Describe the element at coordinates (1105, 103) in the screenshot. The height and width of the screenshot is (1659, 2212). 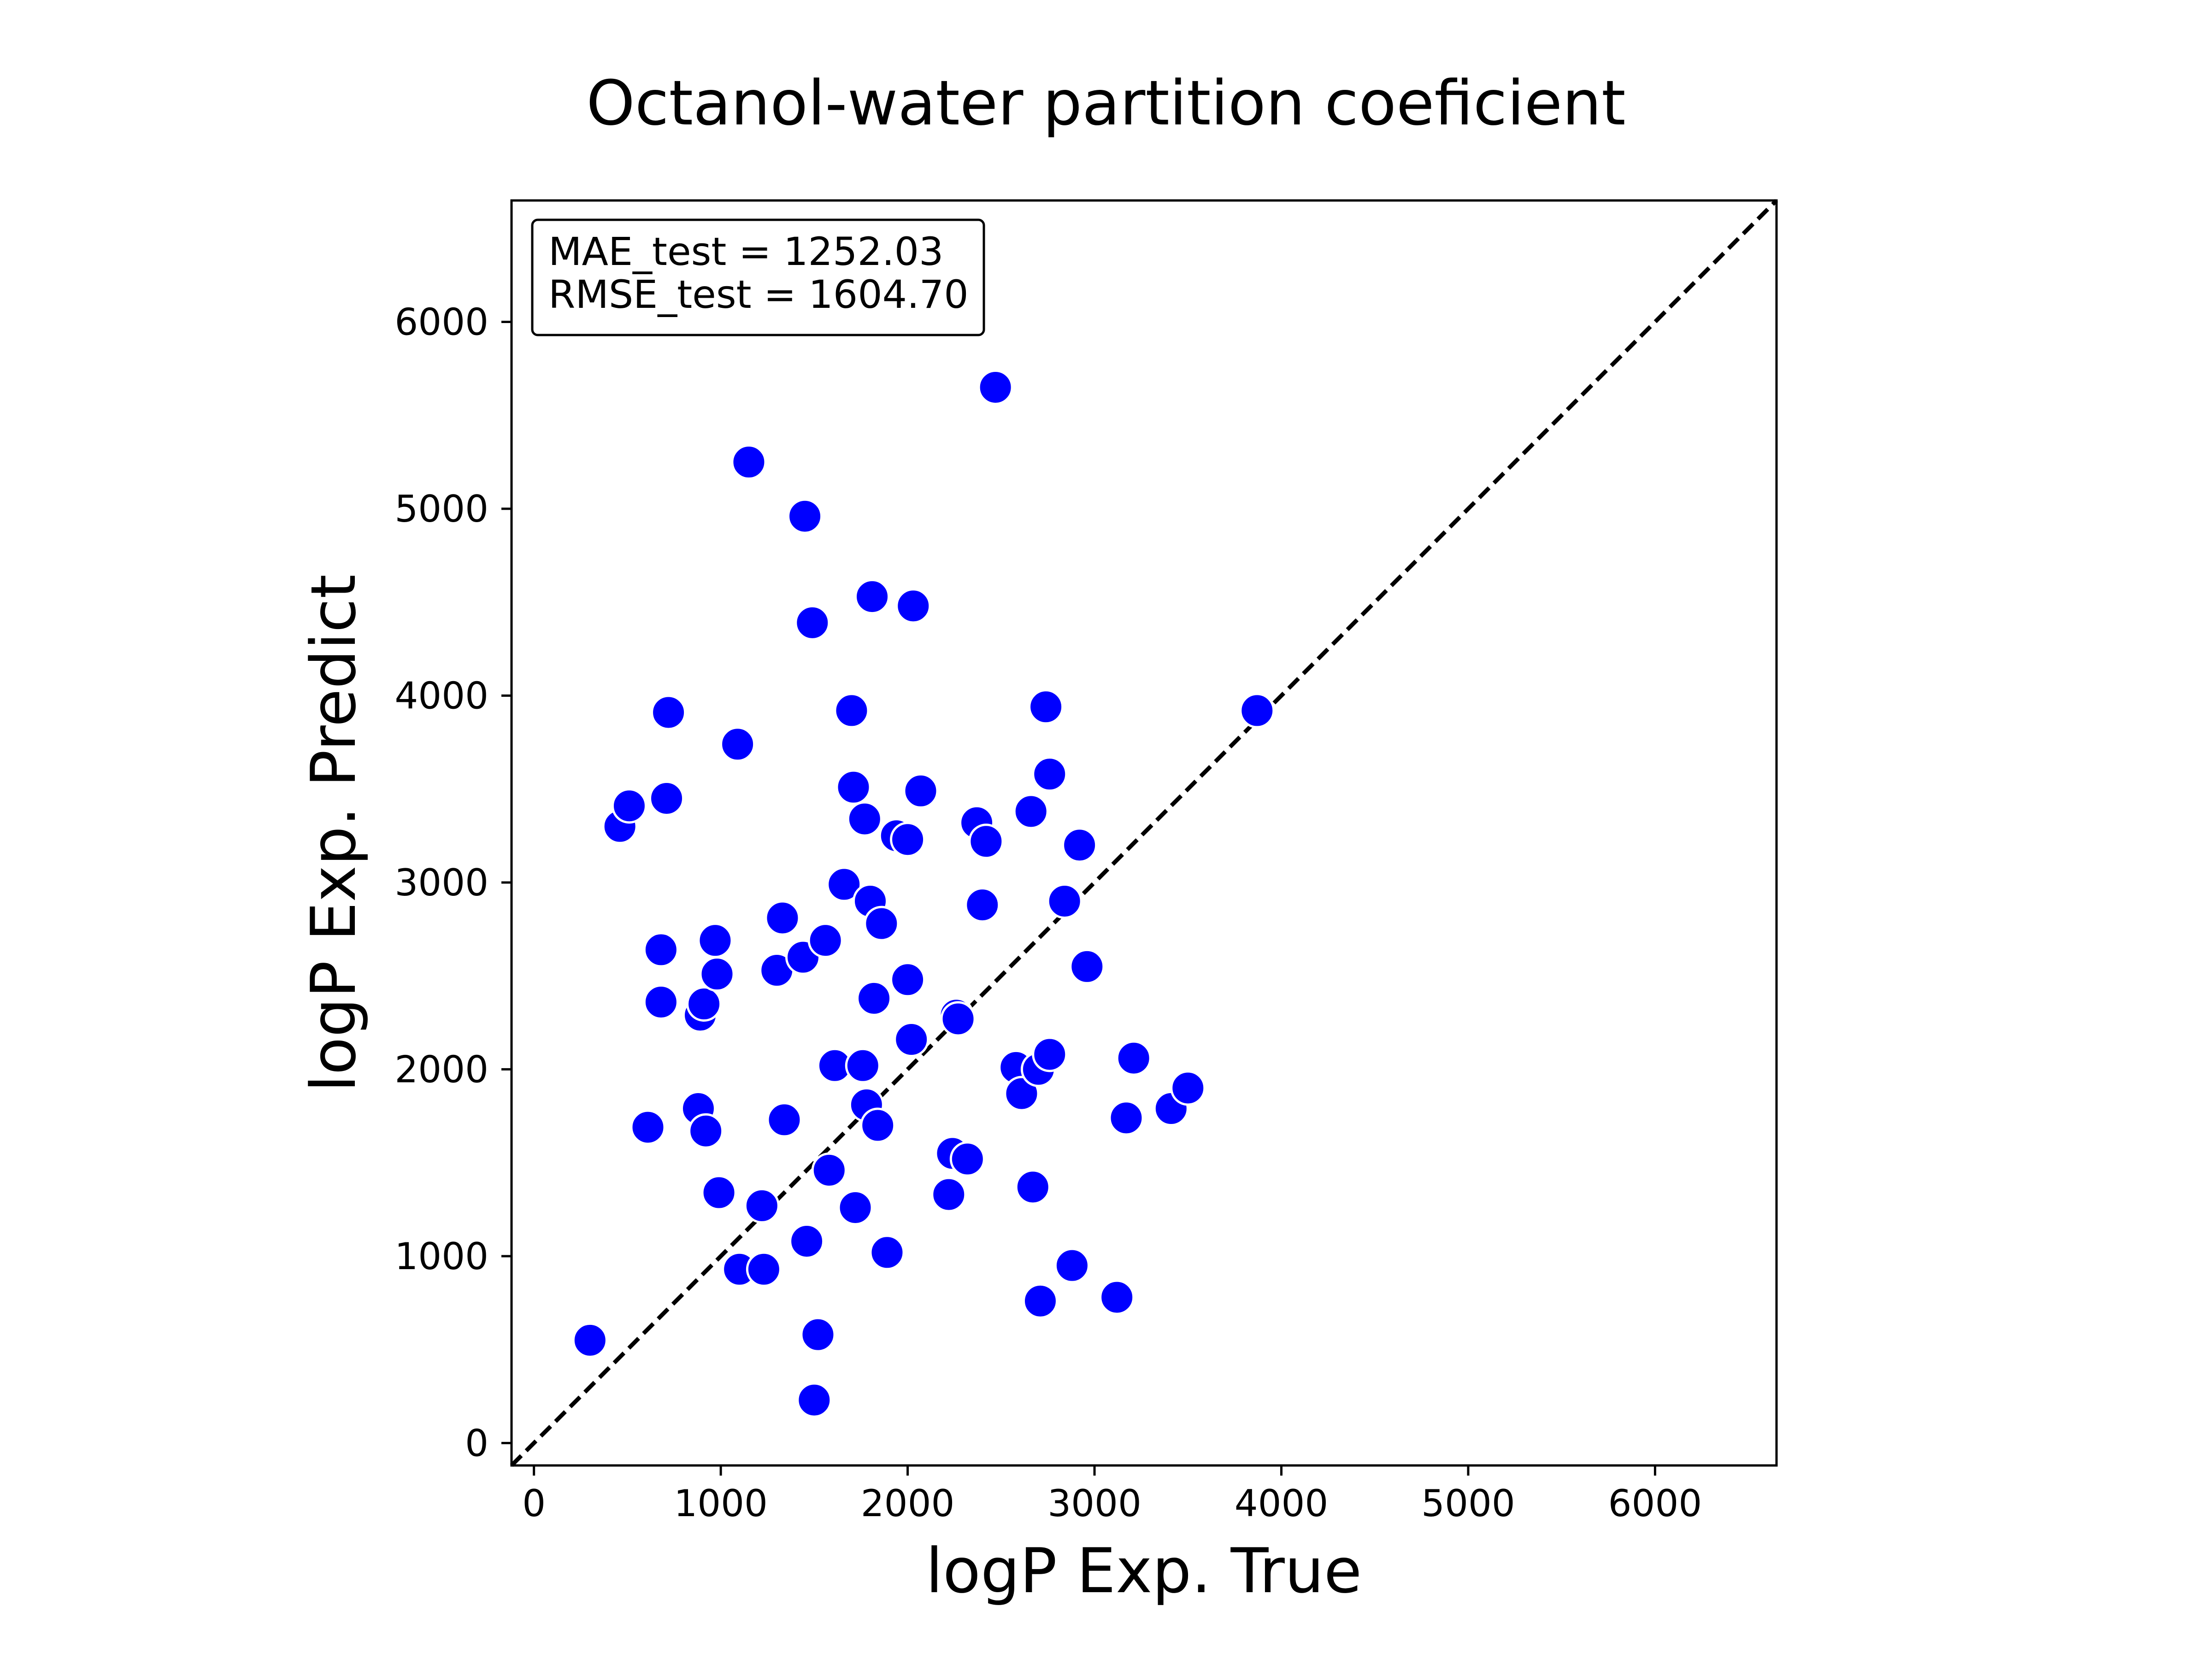
I see `chart-title: Octanol-water partition coeficient` at that location.